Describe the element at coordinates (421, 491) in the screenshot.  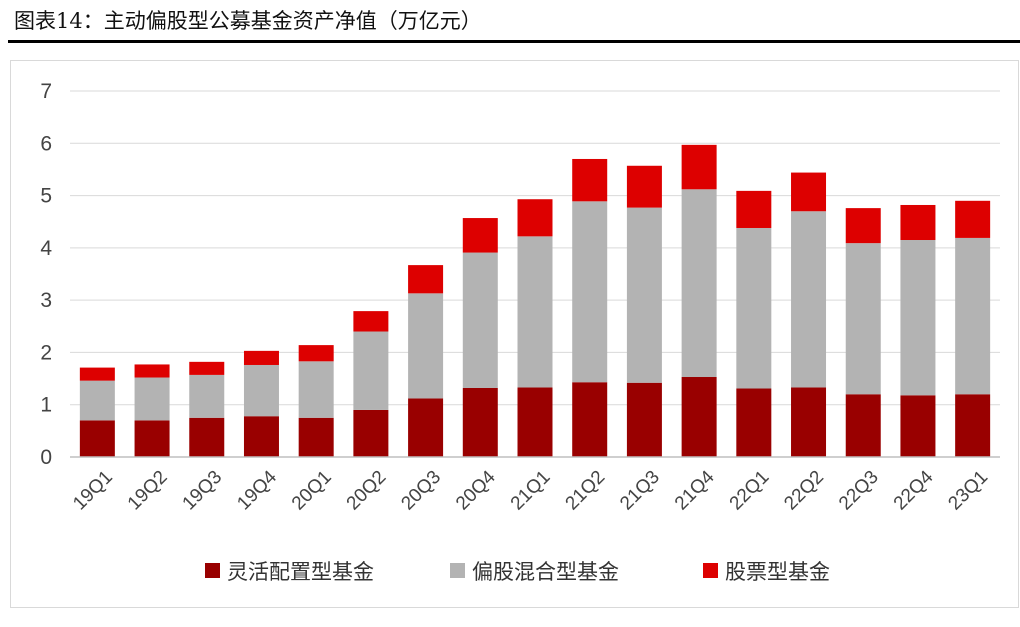
I see `x-tick-label: 20Q3` at that location.